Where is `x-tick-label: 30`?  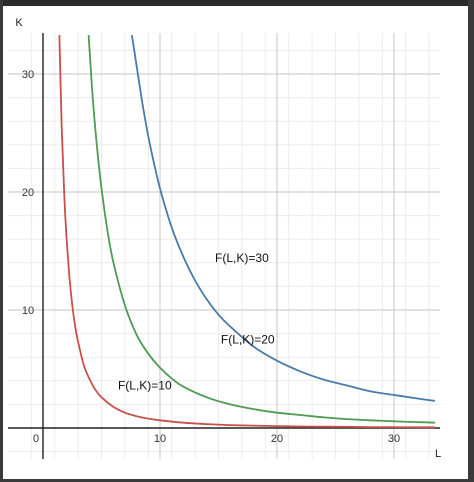 x-tick-label: 30 is located at coordinates (394, 439).